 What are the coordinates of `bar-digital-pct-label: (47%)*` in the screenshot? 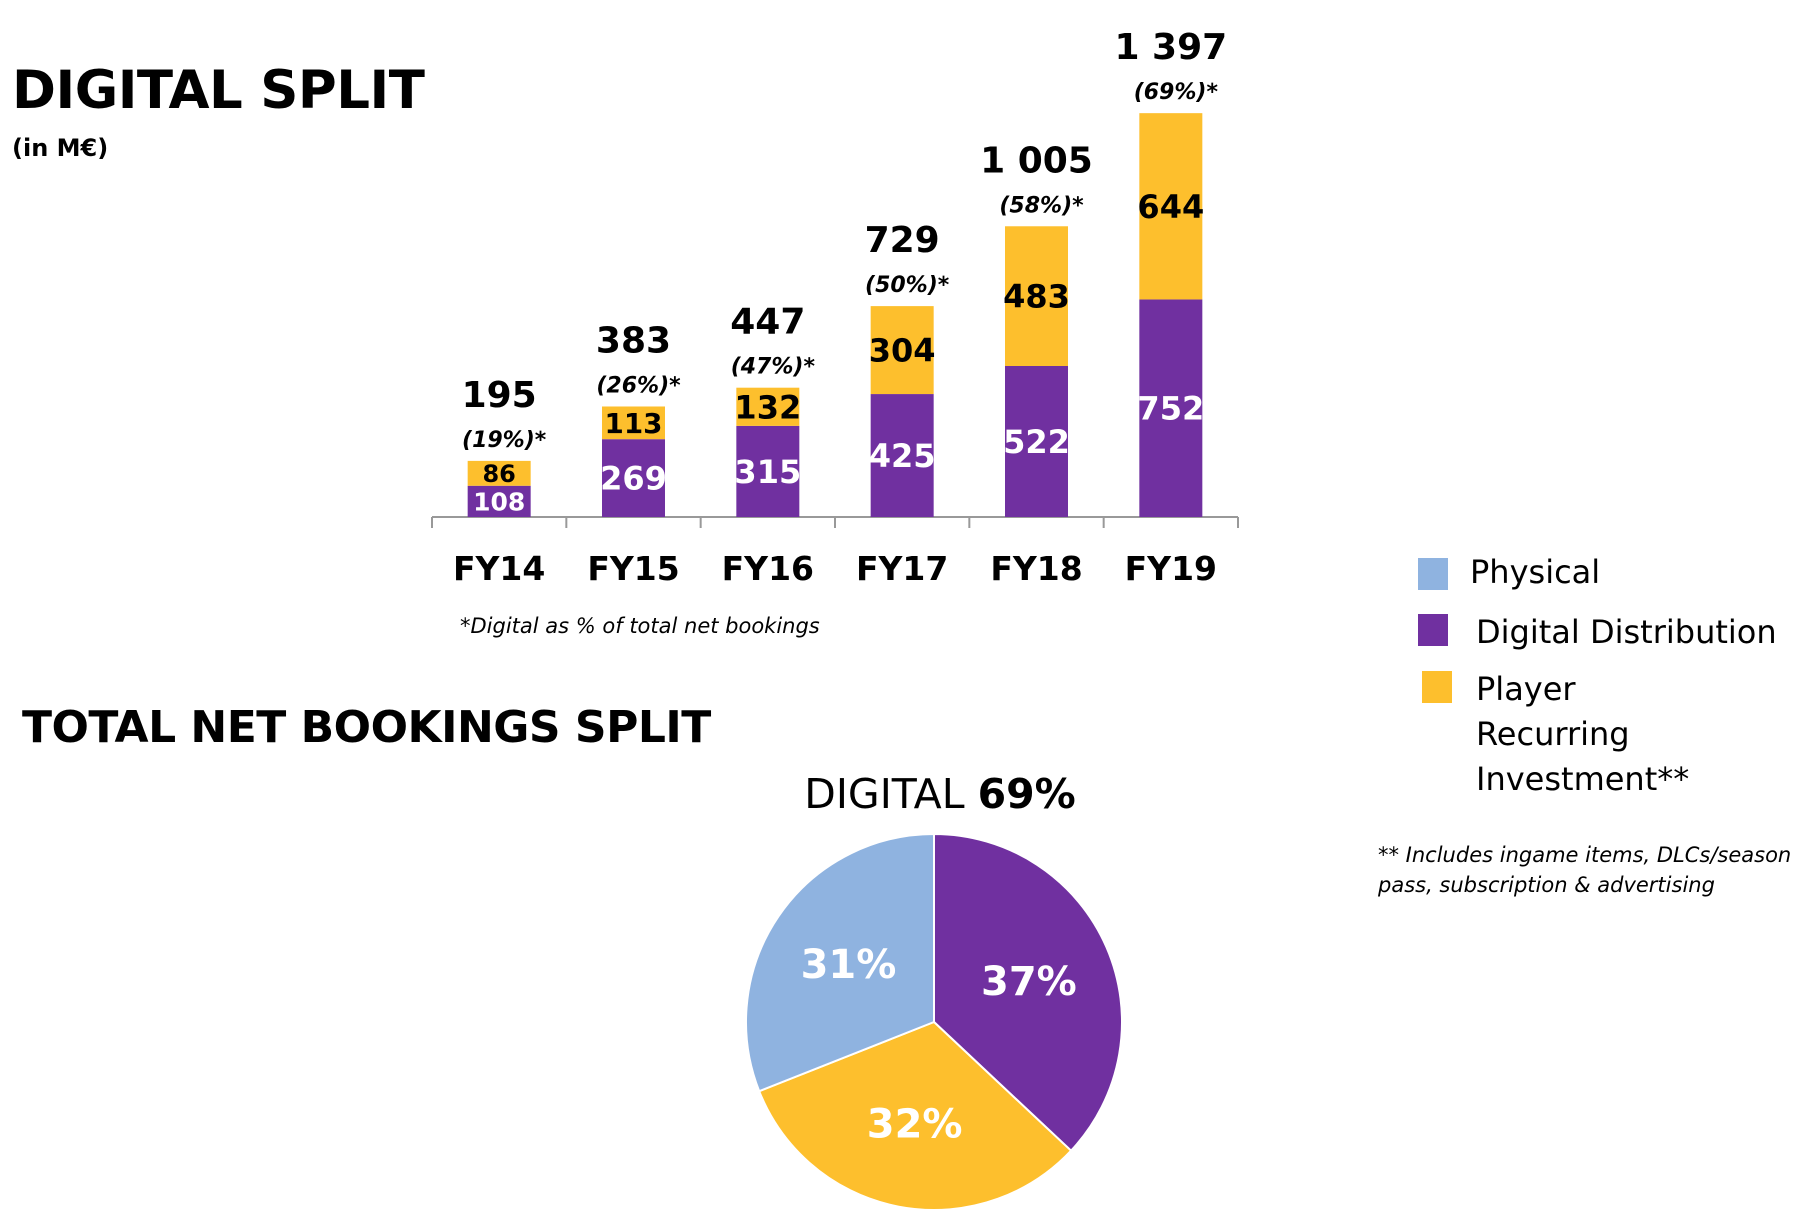 It's located at (773, 367).